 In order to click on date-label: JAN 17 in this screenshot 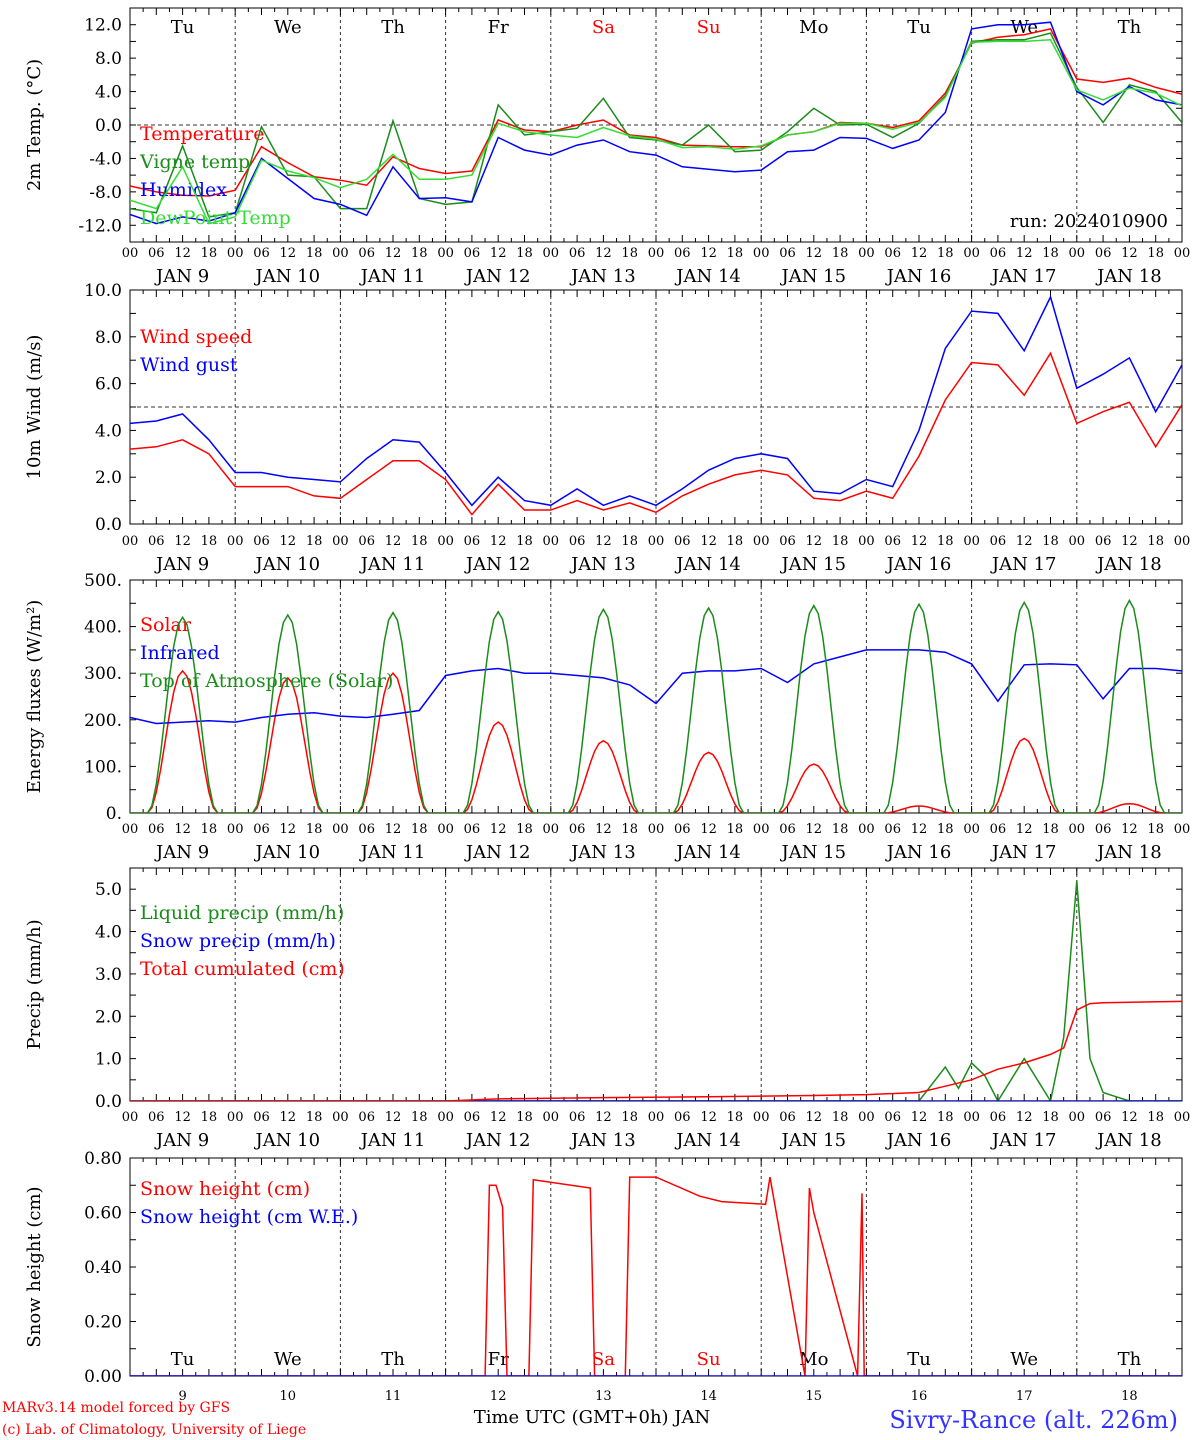, I will do `click(1023, 276)`.